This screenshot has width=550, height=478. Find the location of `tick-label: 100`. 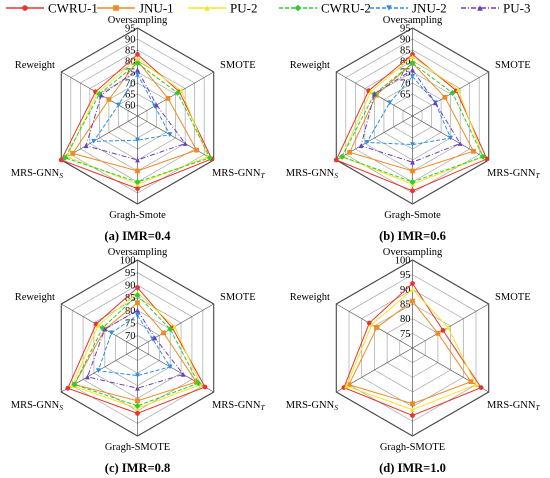

tick-label: 100 is located at coordinates (403, 261).